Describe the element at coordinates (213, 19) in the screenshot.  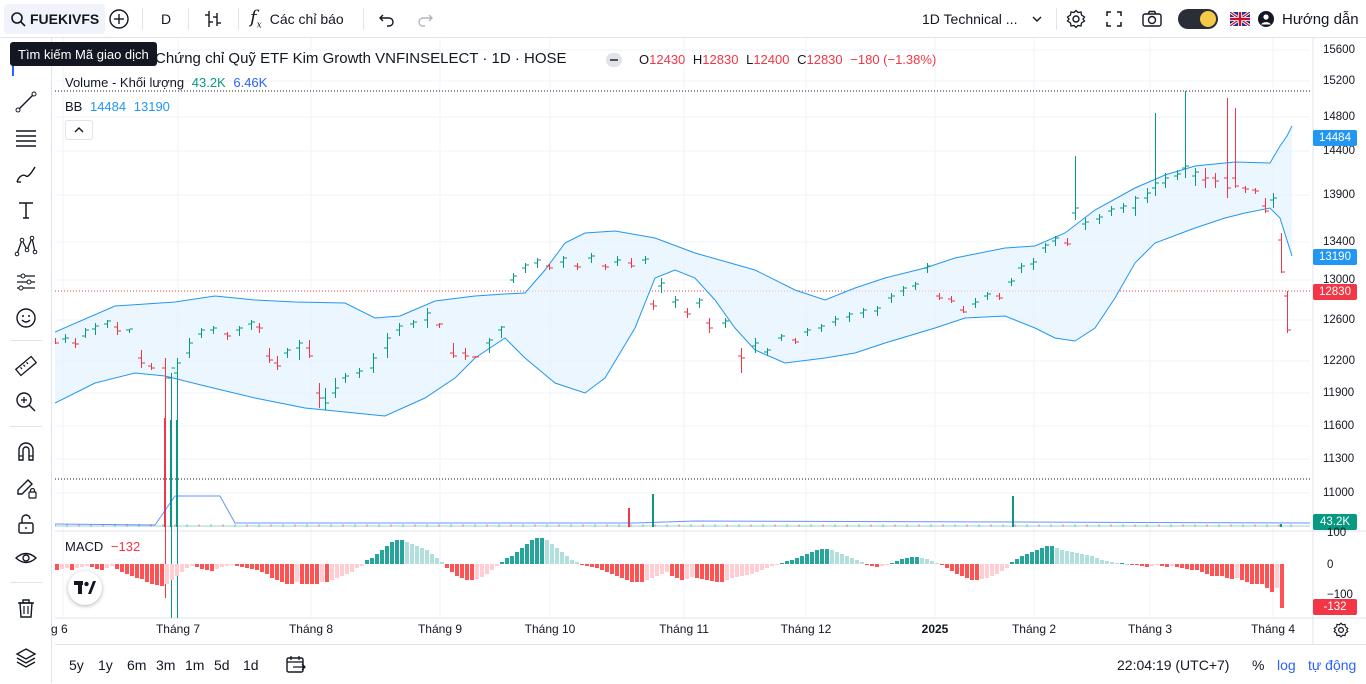
I see `bar-style-button` at that location.